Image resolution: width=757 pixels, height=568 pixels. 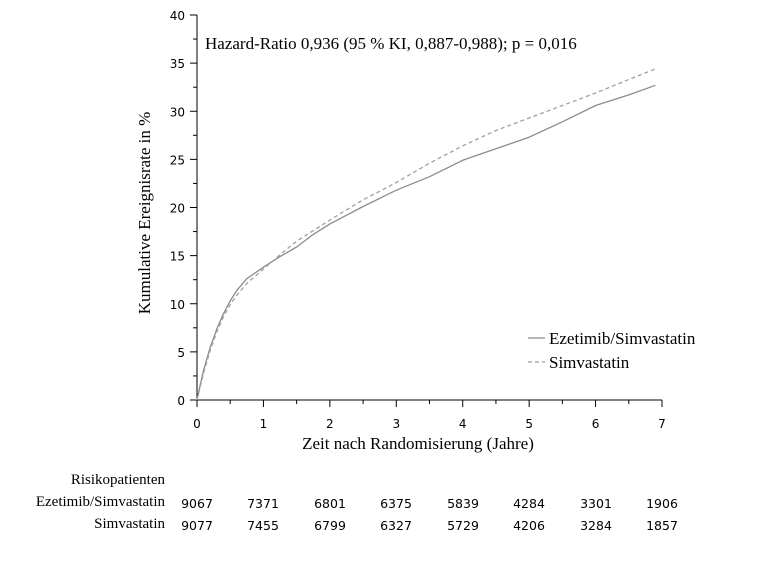 What do you see at coordinates (662, 525) in the screenshot?
I see `risk-cell: 1857` at bounding box center [662, 525].